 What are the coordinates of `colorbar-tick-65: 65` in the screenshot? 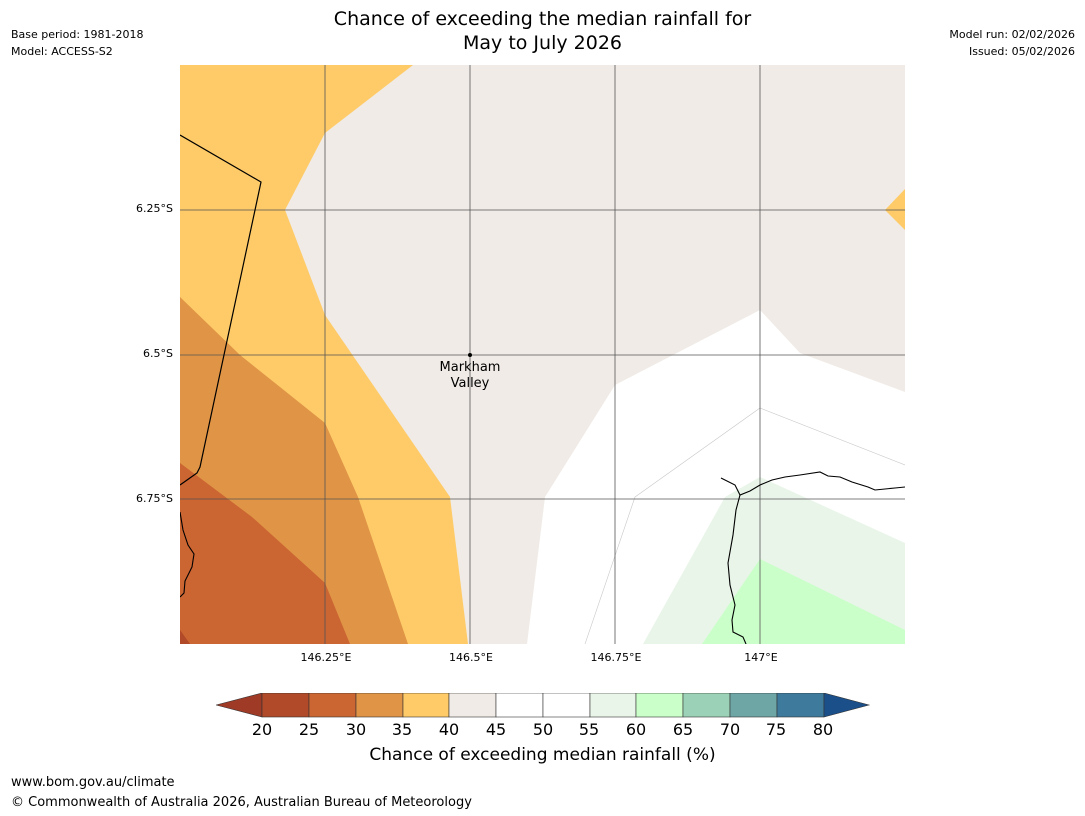 It's located at (683, 729).